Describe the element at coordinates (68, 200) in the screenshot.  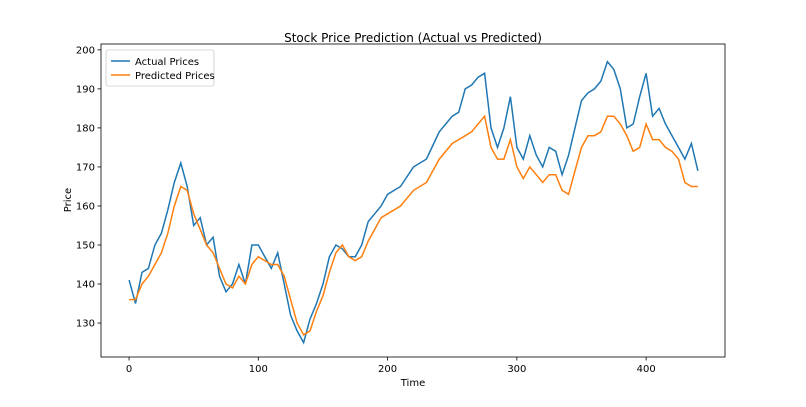
I see `y-axis-label: Price` at that location.